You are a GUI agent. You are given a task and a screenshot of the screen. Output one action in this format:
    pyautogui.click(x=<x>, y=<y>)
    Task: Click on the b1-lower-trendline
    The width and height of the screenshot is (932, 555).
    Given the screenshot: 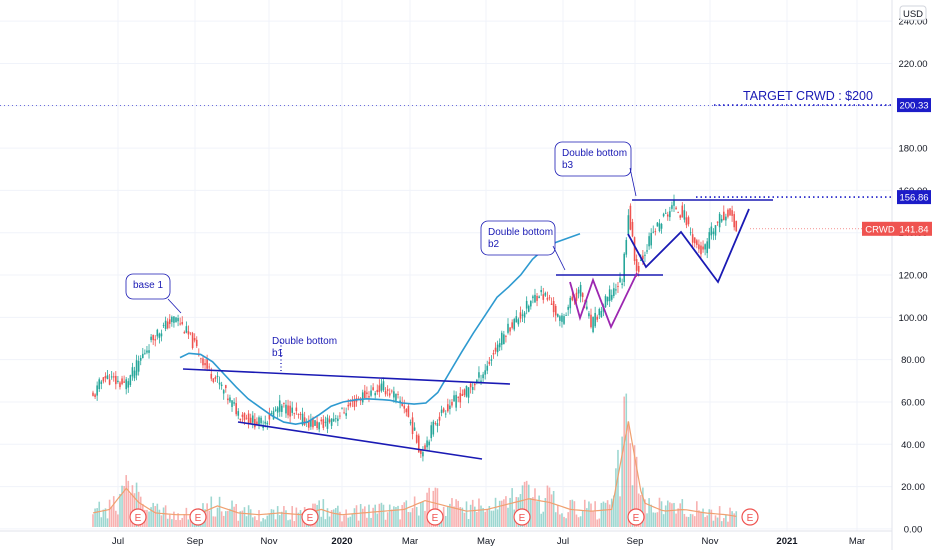 What is the action you would take?
    pyautogui.click(x=360, y=440)
    